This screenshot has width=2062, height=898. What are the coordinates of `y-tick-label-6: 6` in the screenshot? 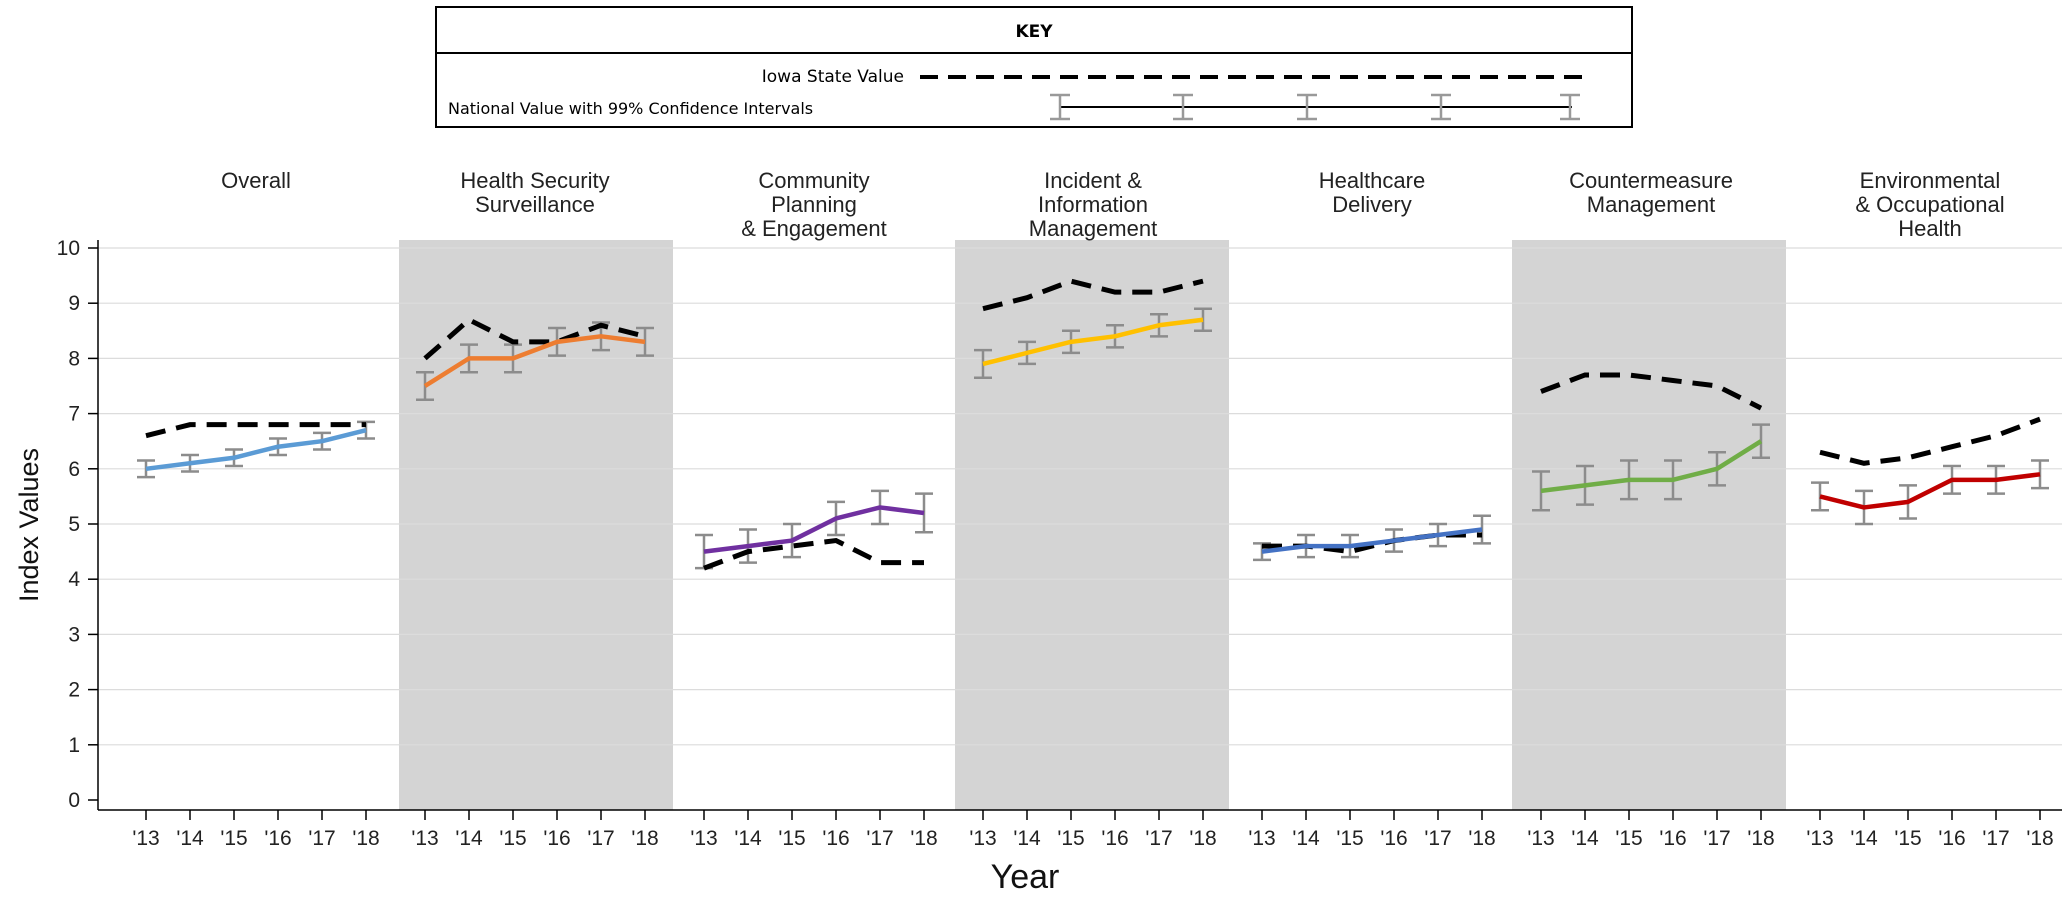 It's located at (74, 469).